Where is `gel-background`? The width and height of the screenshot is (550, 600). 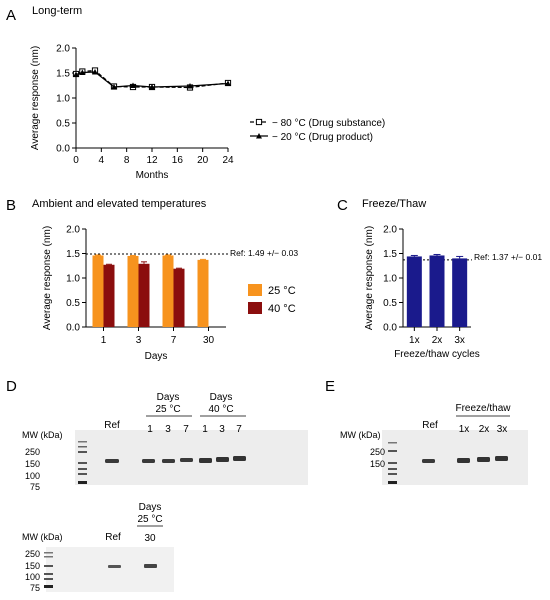 gel-background is located at coordinates (191, 457).